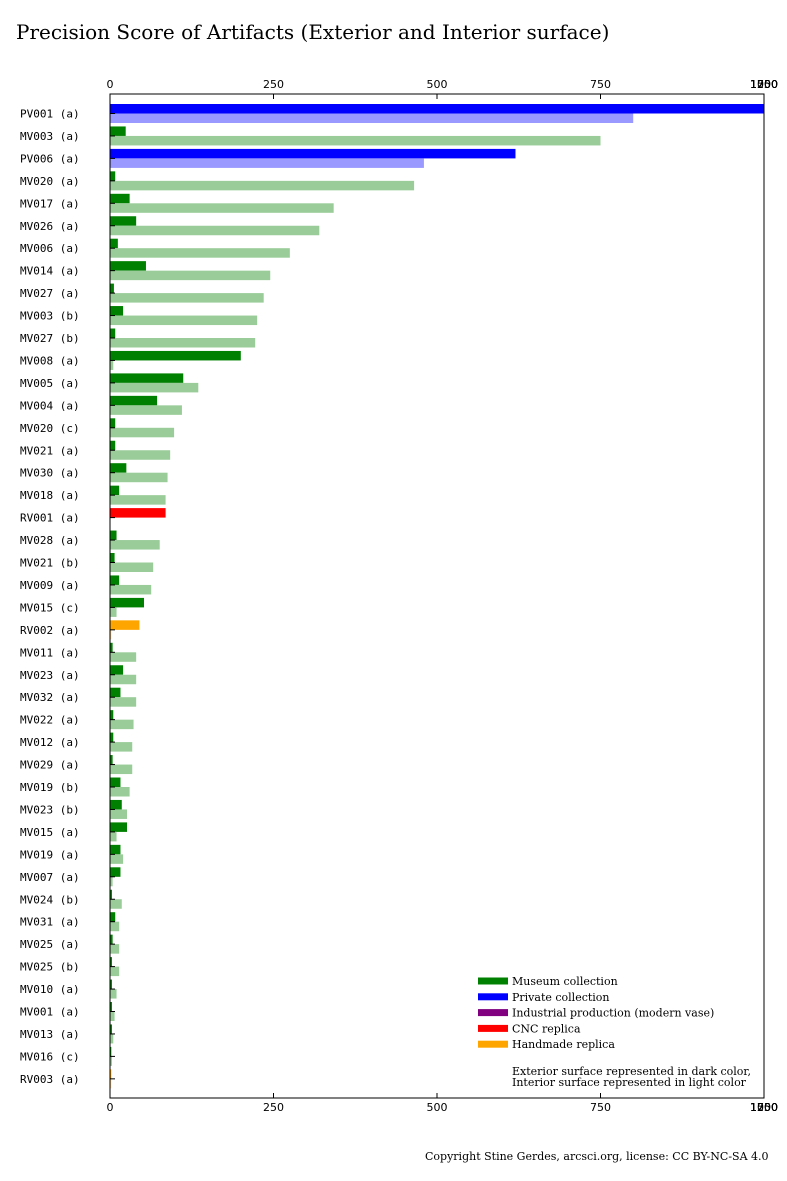 This screenshot has height=1181, width=787. I want to click on category-label: MV024 (b), so click(50, 899).